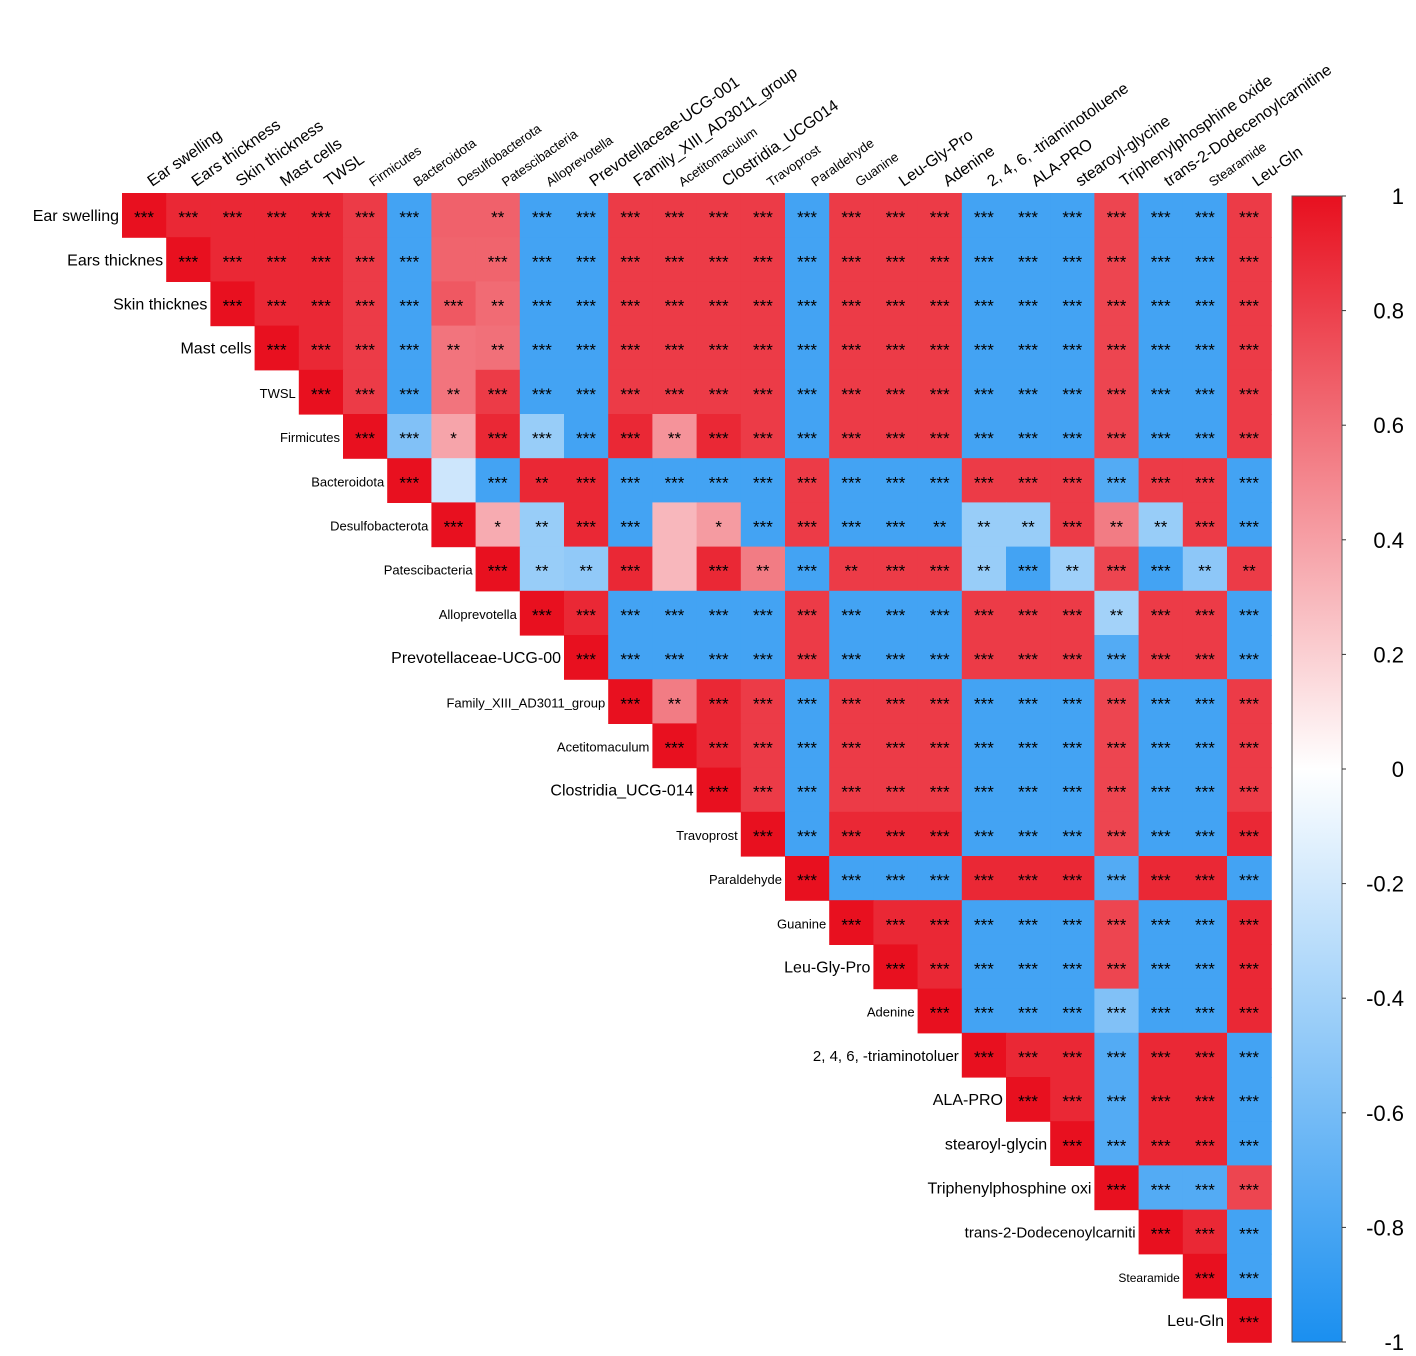 Image resolution: width=1416 pixels, height=1356 pixels. Describe the element at coordinates (718, 527) in the screenshot. I see `significance-label: *` at that location.